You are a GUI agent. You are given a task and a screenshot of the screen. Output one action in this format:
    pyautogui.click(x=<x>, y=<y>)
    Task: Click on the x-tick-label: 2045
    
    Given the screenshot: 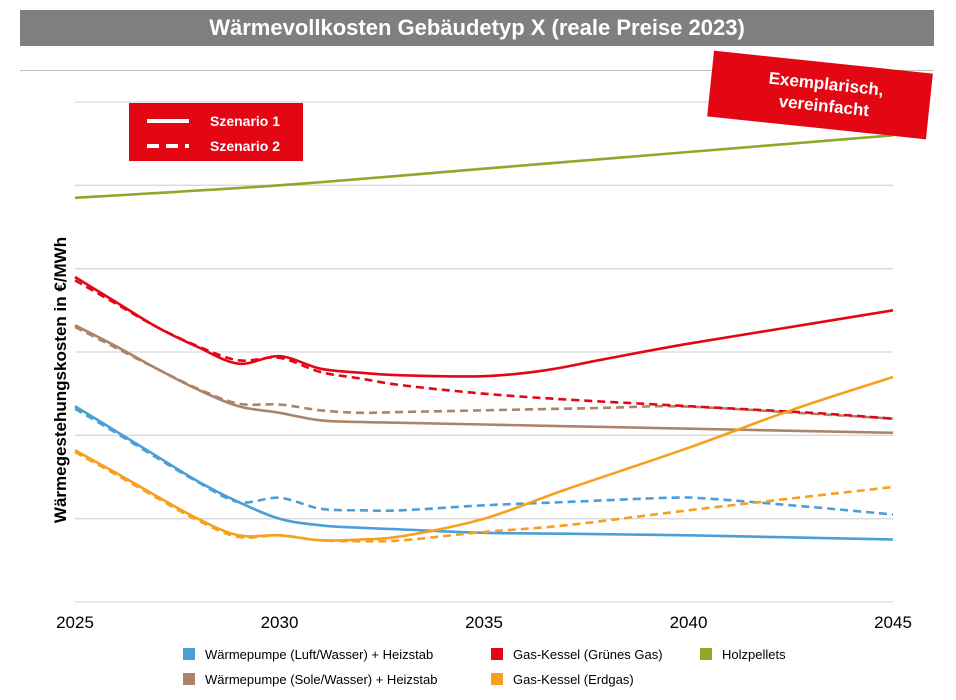 What is the action you would take?
    pyautogui.click(x=893, y=622)
    